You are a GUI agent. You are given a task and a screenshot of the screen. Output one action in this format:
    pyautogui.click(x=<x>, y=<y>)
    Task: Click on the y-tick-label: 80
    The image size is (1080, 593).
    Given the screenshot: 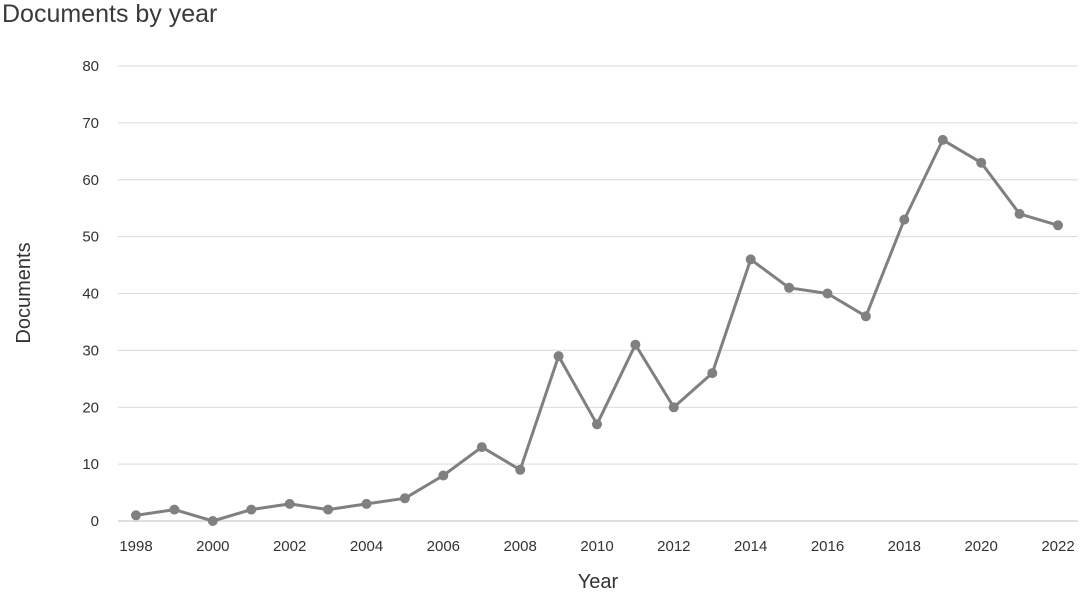 What is the action you would take?
    pyautogui.click(x=90, y=66)
    